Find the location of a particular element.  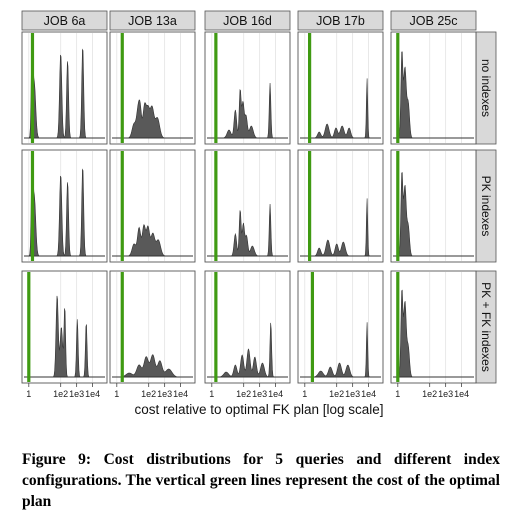

column-label: JOB 16d is located at coordinates (247, 21).